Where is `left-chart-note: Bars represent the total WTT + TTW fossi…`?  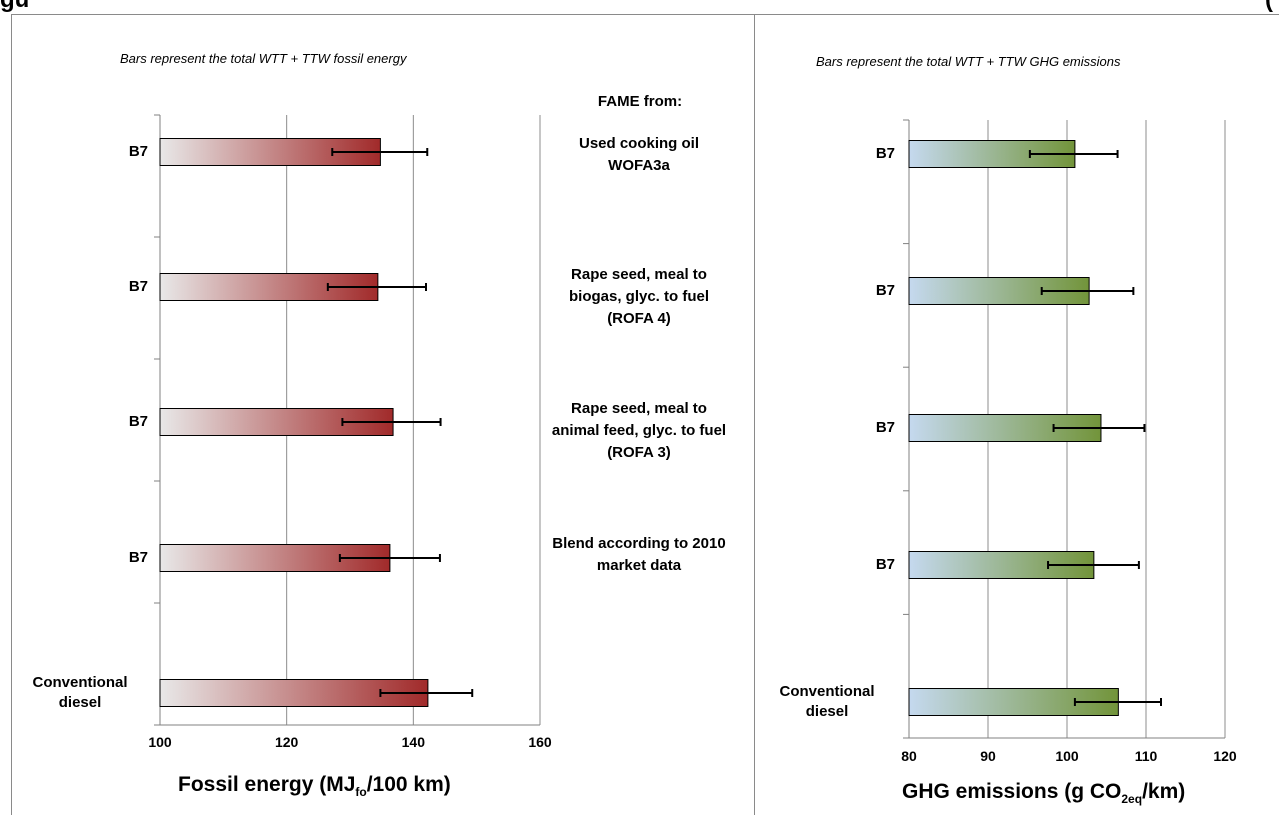 left-chart-note: Bars represent the total WTT + TTW fossi… is located at coordinates (263, 58).